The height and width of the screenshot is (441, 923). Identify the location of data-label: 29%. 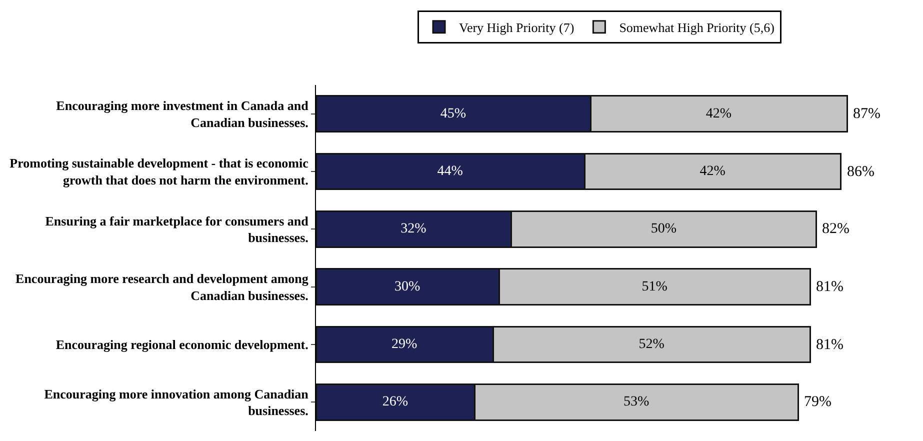
(405, 344).